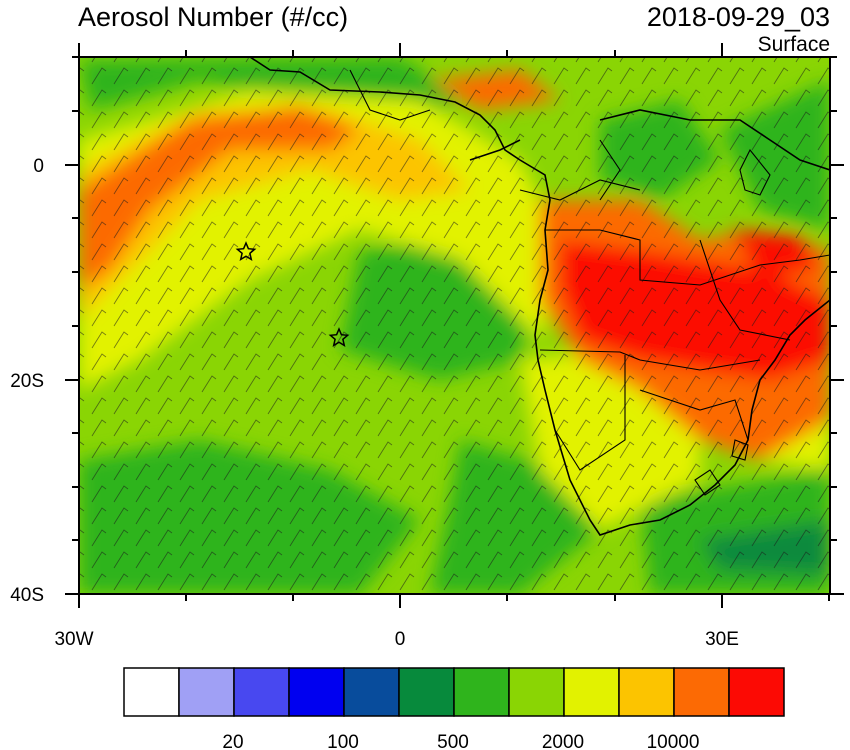 This screenshot has width=850, height=750. I want to click on map-title: Aerosol Number (#/cc), so click(213, 17).